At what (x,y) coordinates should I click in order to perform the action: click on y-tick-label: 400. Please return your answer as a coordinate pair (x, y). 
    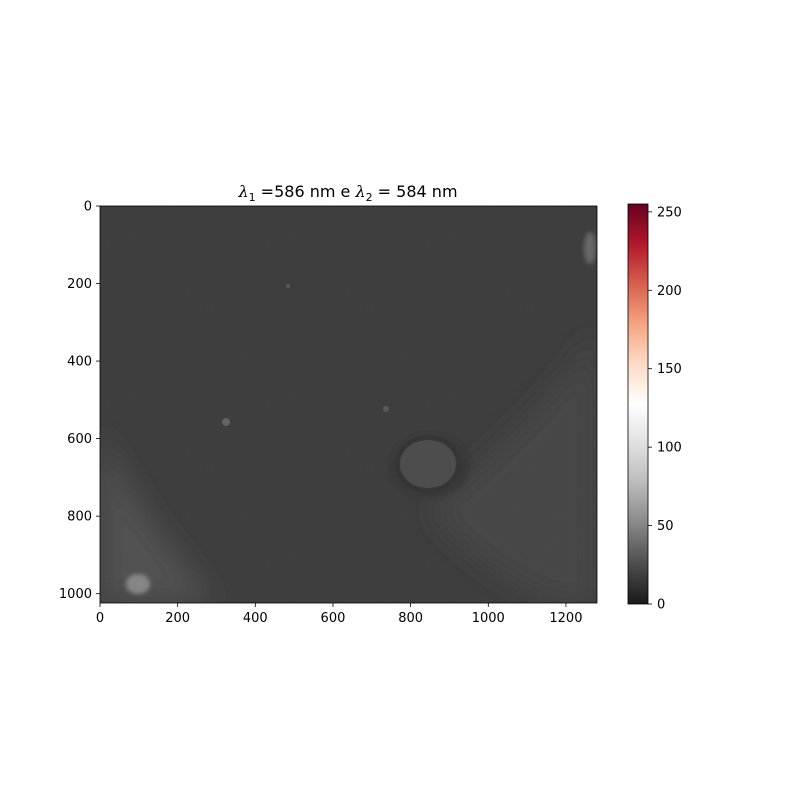
    Looking at the image, I should click on (79, 362).